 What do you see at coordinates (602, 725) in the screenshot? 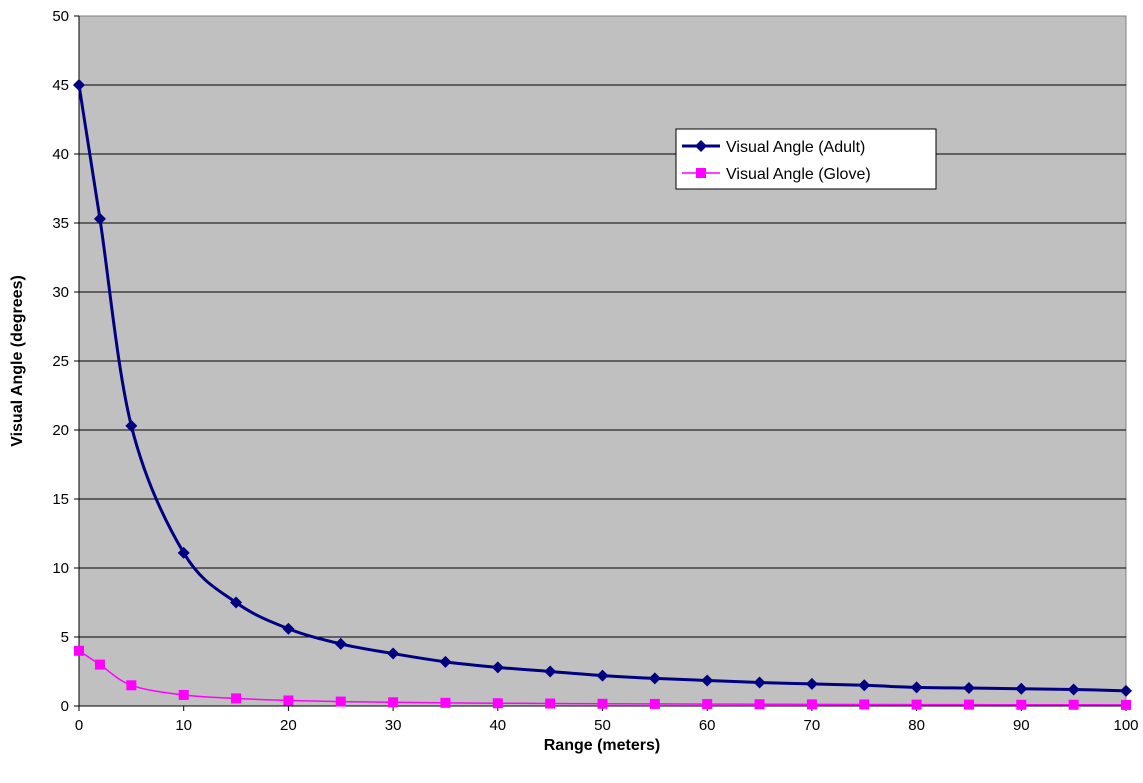
I see `x-tick-label: 50` at bounding box center [602, 725].